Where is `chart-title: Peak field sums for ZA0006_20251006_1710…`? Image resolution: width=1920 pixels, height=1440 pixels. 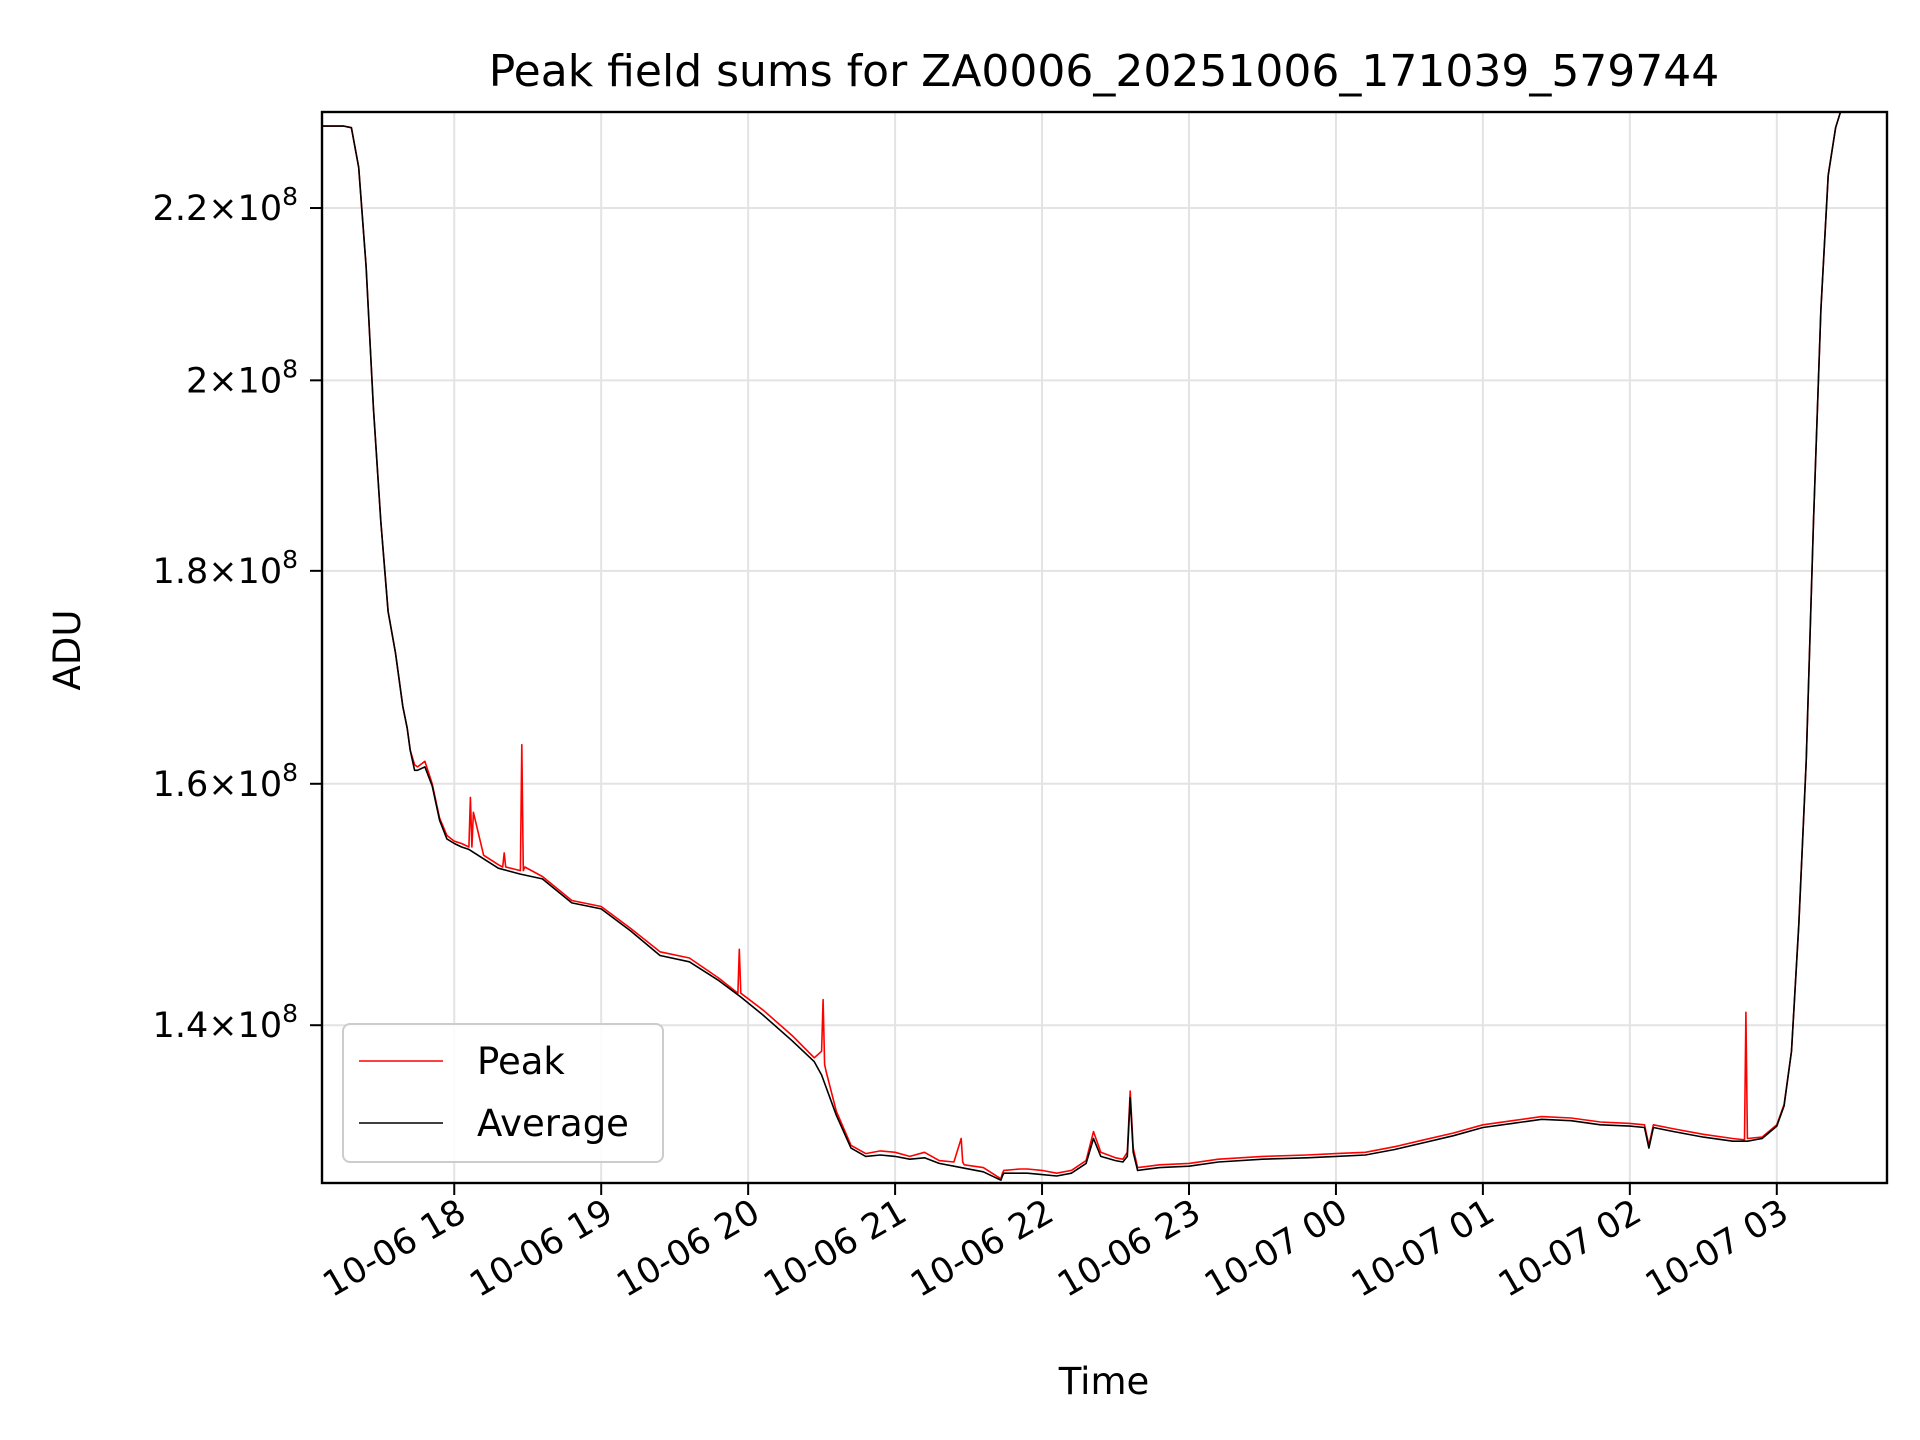
chart-title: Peak field sums for ZA0006_20251006_1710… is located at coordinates (1104, 71).